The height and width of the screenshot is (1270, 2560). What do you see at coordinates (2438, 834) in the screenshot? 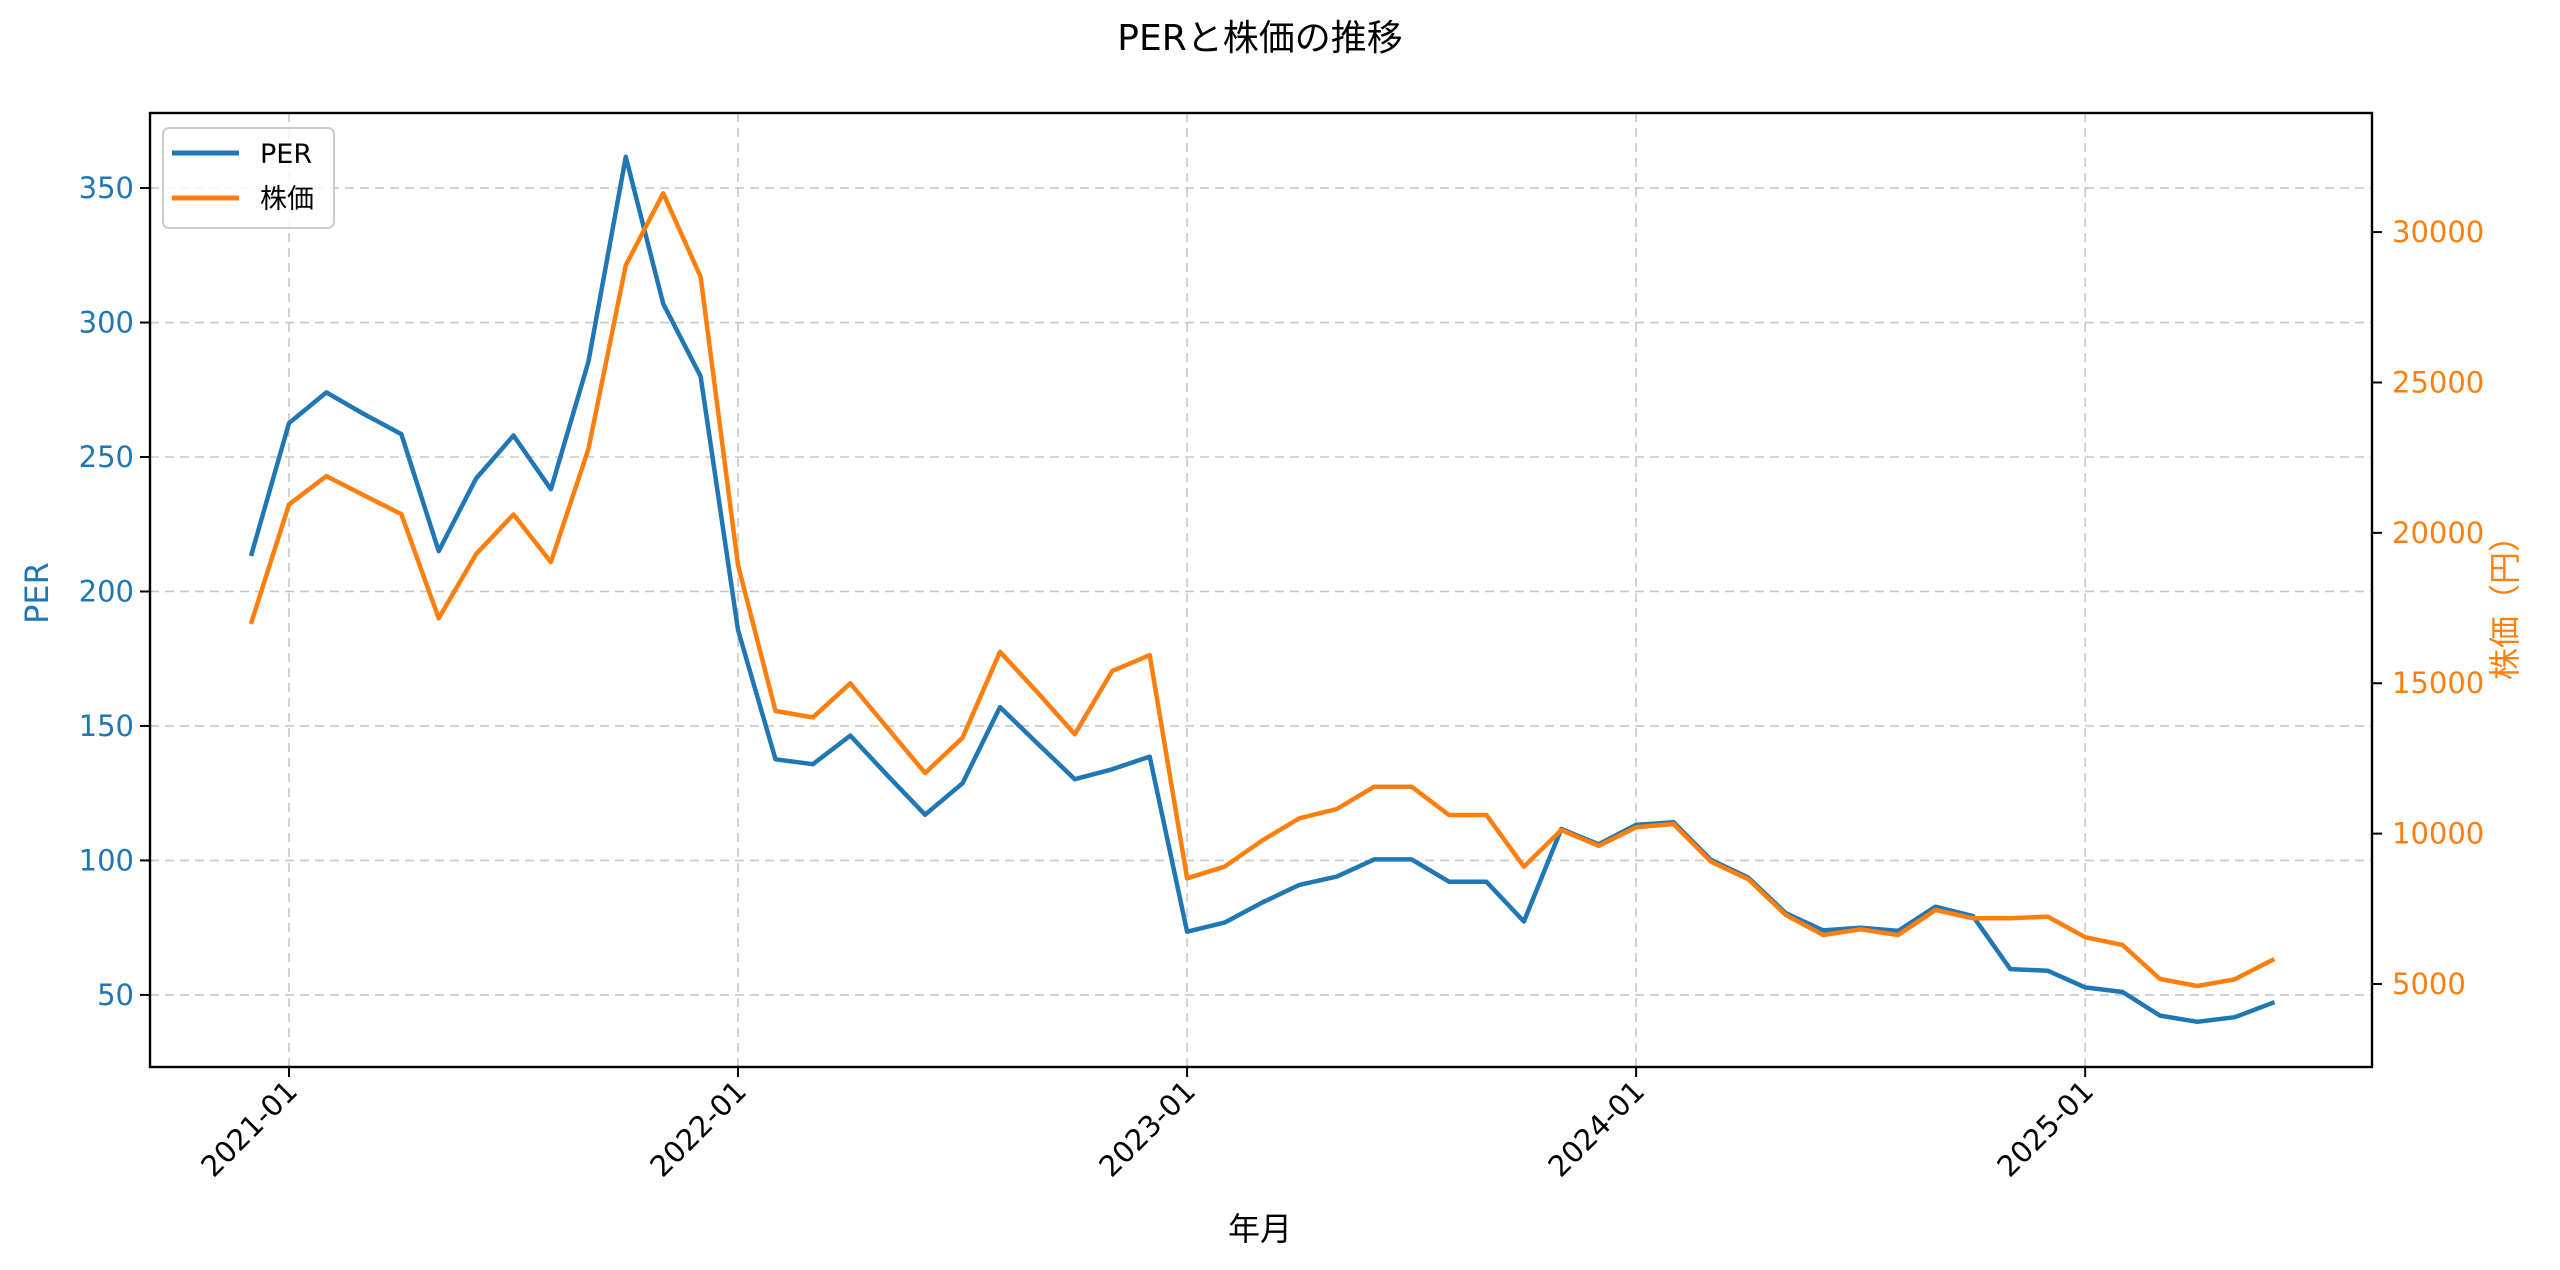
I see `right-tick-label: 10000` at bounding box center [2438, 834].